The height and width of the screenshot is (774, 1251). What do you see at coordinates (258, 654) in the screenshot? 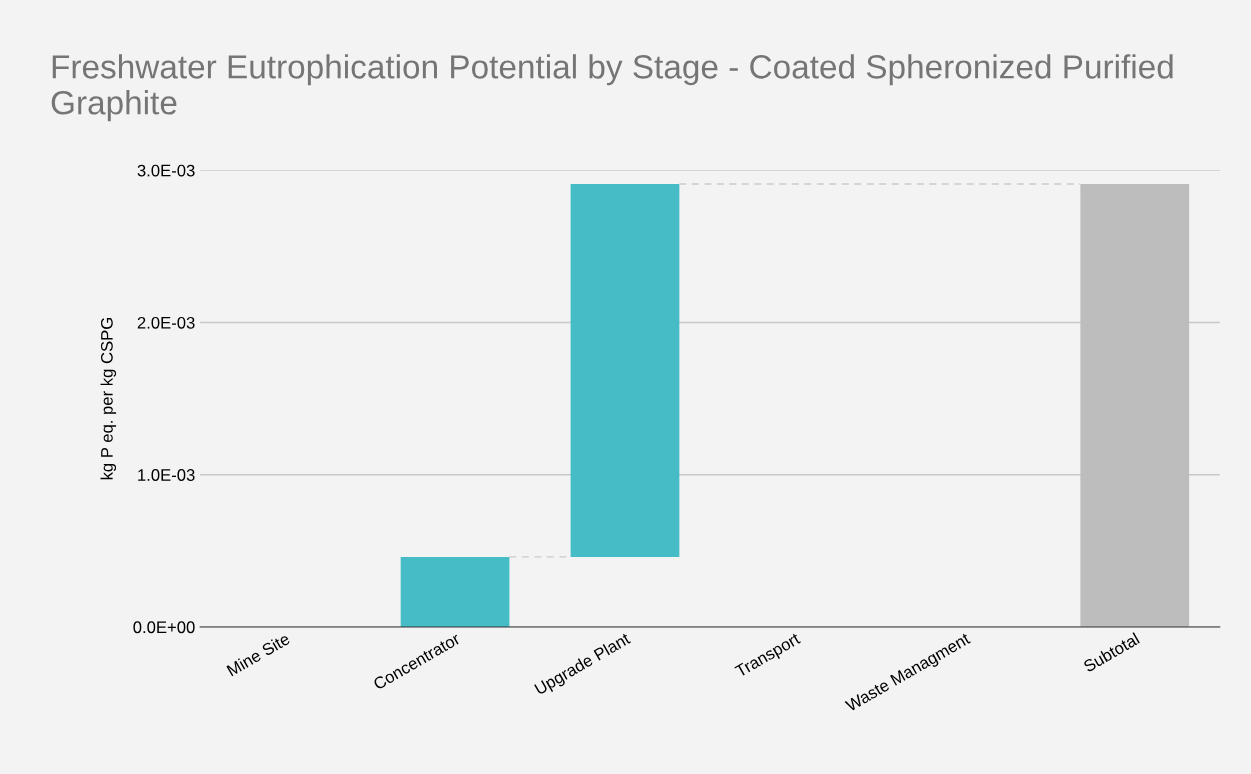
I see `x-tick-label: Mine Site` at bounding box center [258, 654].